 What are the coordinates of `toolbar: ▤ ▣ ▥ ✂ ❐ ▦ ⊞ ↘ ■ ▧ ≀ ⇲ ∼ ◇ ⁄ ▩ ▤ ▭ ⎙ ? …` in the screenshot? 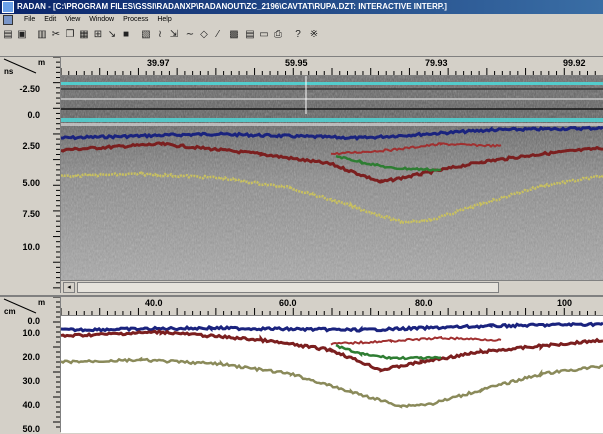 It's located at (301, 41).